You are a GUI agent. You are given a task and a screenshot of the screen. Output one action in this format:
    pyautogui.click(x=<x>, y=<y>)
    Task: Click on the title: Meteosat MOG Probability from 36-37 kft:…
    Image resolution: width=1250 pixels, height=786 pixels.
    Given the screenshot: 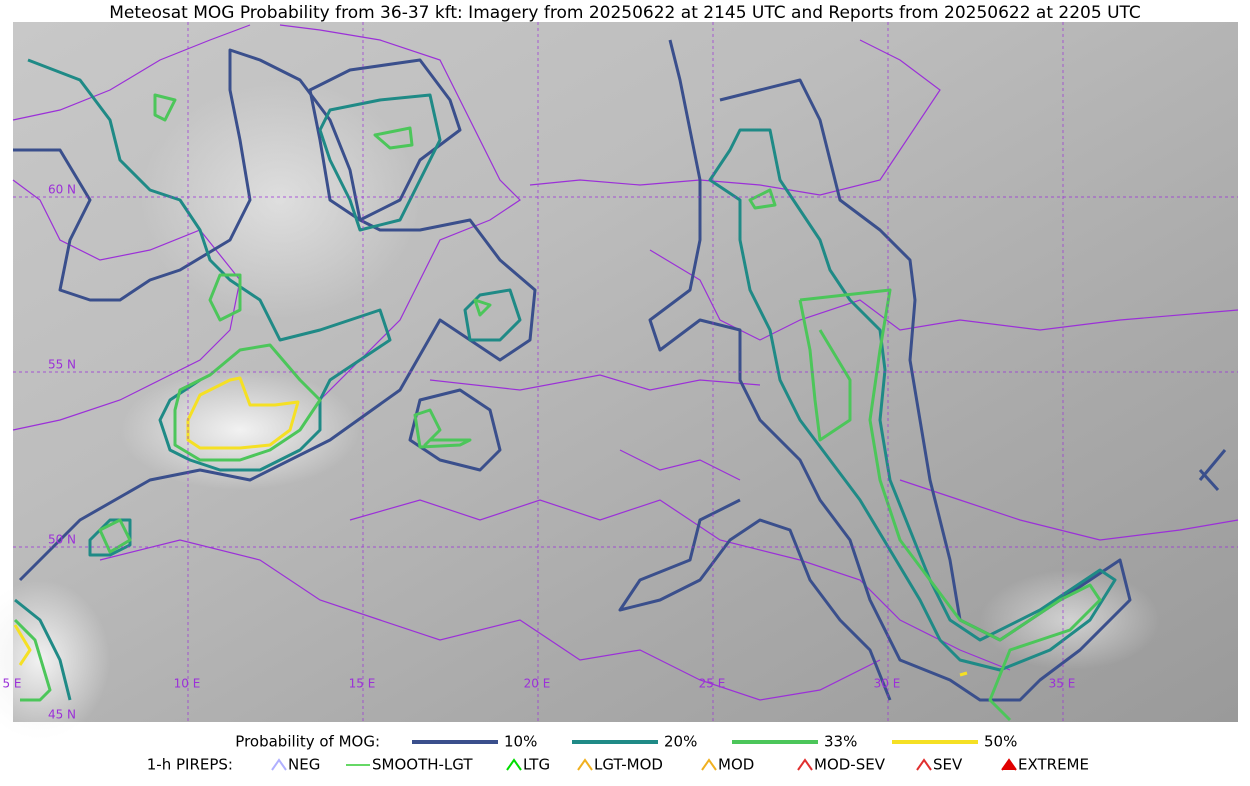 What is the action you would take?
    pyautogui.click(x=625, y=13)
    